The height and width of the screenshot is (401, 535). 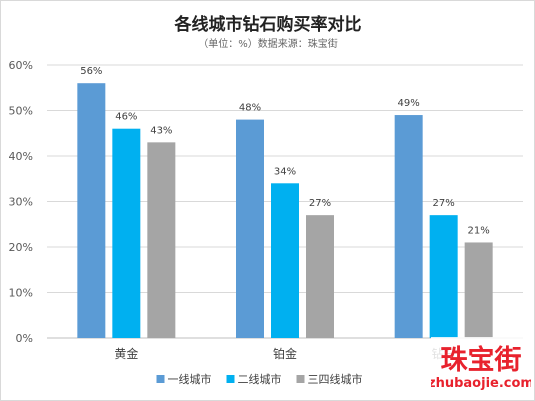 What do you see at coordinates (190, 379) in the screenshot?
I see `legend-label: 一线城市` at bounding box center [190, 379].